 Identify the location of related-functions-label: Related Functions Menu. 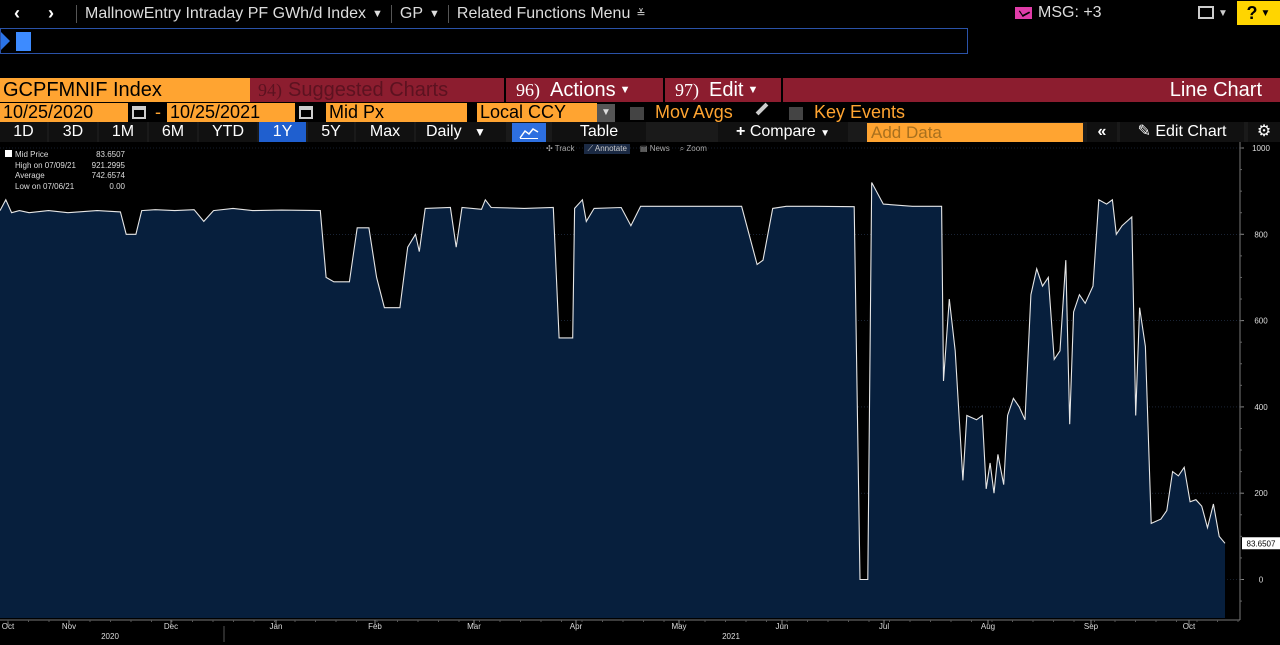
(543, 13).